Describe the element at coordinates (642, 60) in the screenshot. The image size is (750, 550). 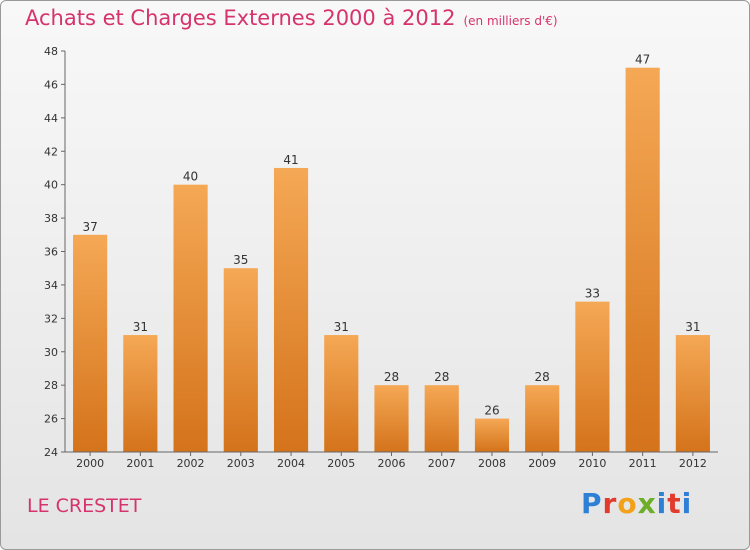
I see `bar-value-label: 47` at that location.